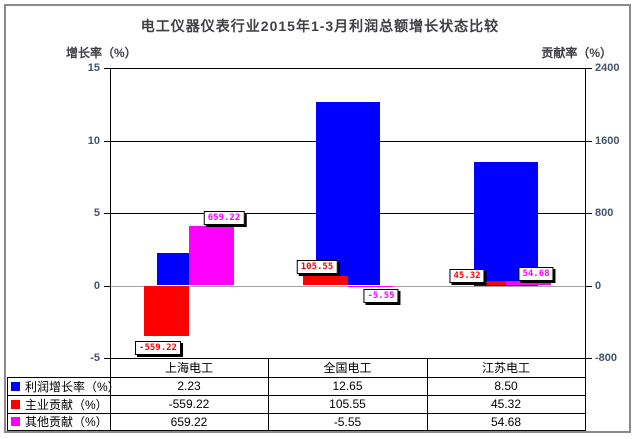 The width and height of the screenshot is (640, 439). I want to click on left-axis-line, so click(110, 213).